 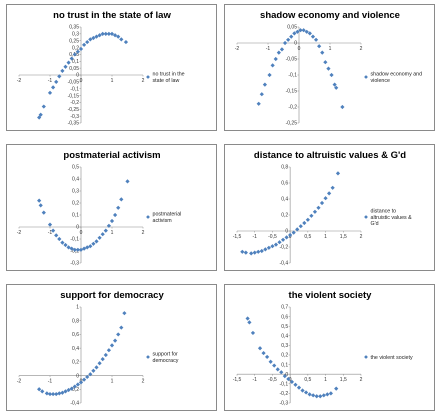 I want to click on legend-label: the violent society, so click(x=392, y=358).